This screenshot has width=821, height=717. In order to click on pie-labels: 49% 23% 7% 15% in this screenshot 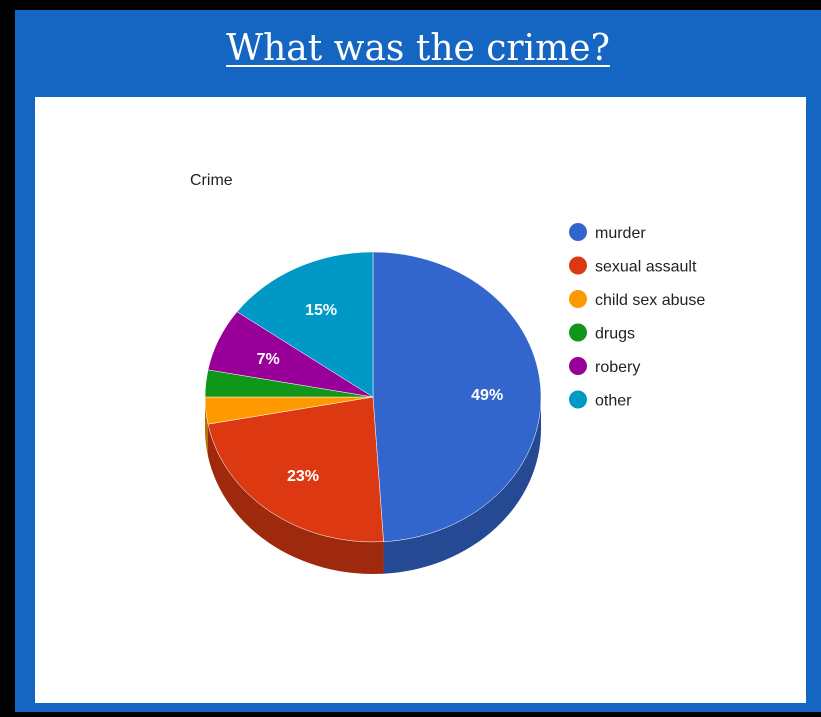, I will do `click(380, 393)`.